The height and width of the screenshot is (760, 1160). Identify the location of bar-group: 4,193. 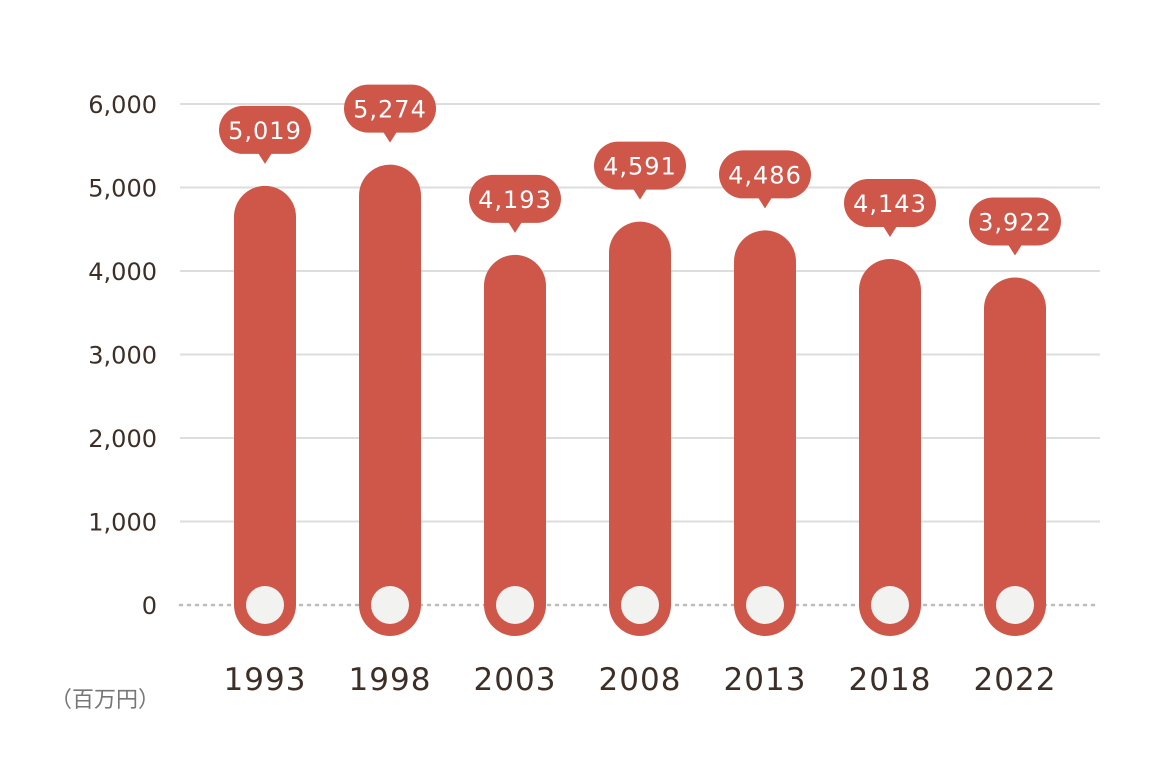
(515, 405).